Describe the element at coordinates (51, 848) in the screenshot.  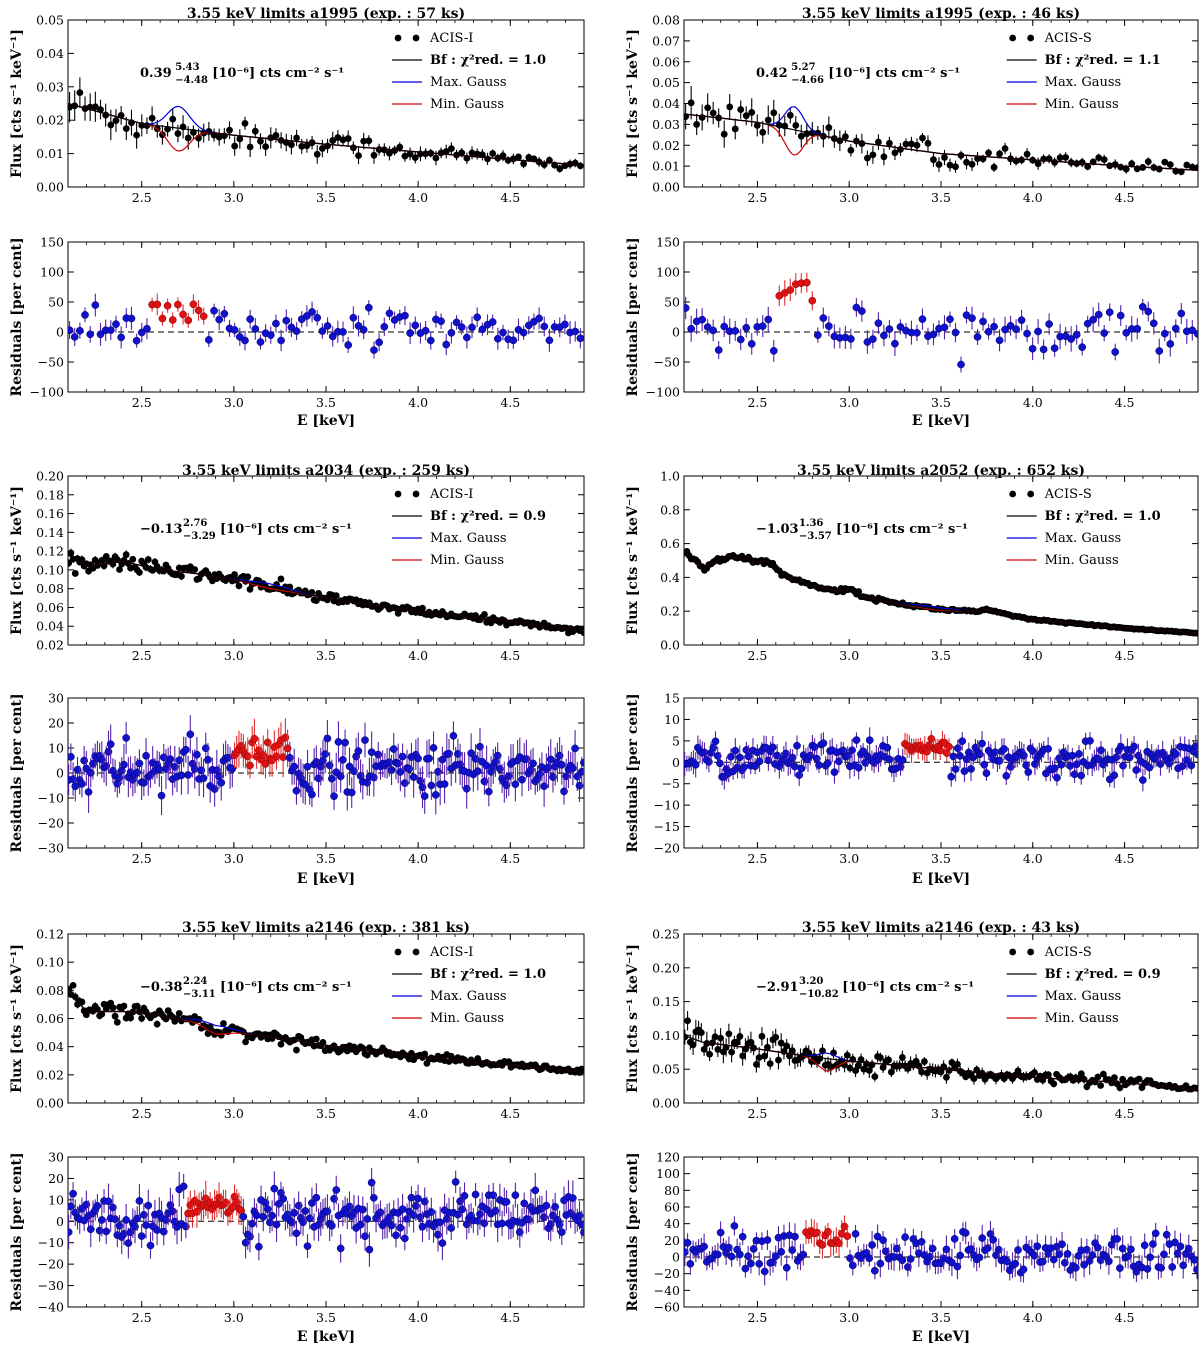
I see `residual-axis-y-tick-label: −30` at that location.